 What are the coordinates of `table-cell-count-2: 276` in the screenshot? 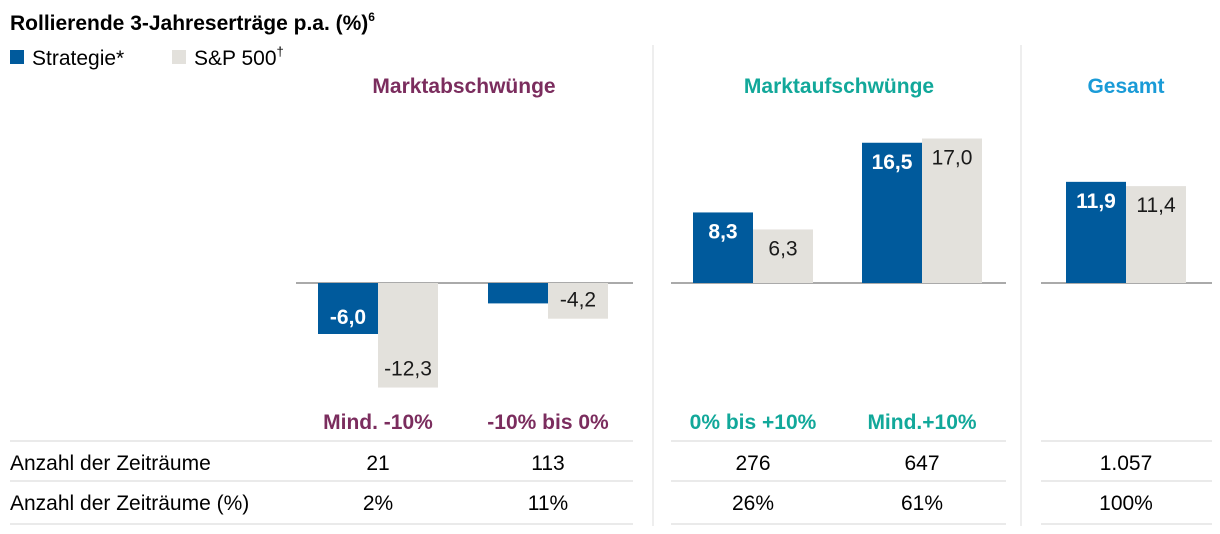 It's located at (752, 463).